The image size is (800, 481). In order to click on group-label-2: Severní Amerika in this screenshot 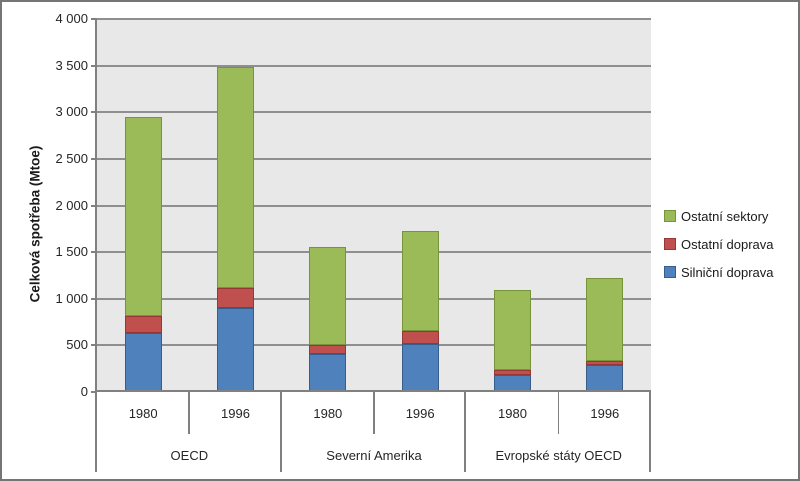, I will do `click(374, 455)`.